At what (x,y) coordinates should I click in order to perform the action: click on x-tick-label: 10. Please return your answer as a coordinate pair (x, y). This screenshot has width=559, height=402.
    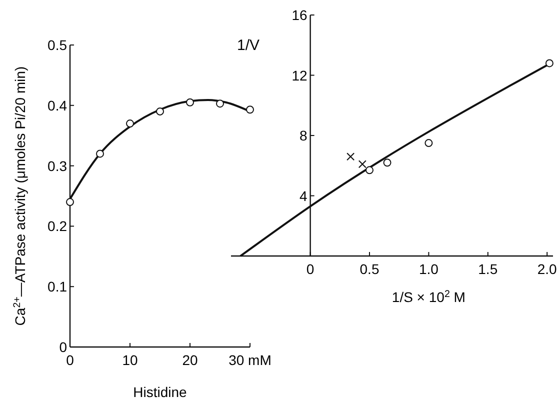
    Looking at the image, I should click on (130, 360).